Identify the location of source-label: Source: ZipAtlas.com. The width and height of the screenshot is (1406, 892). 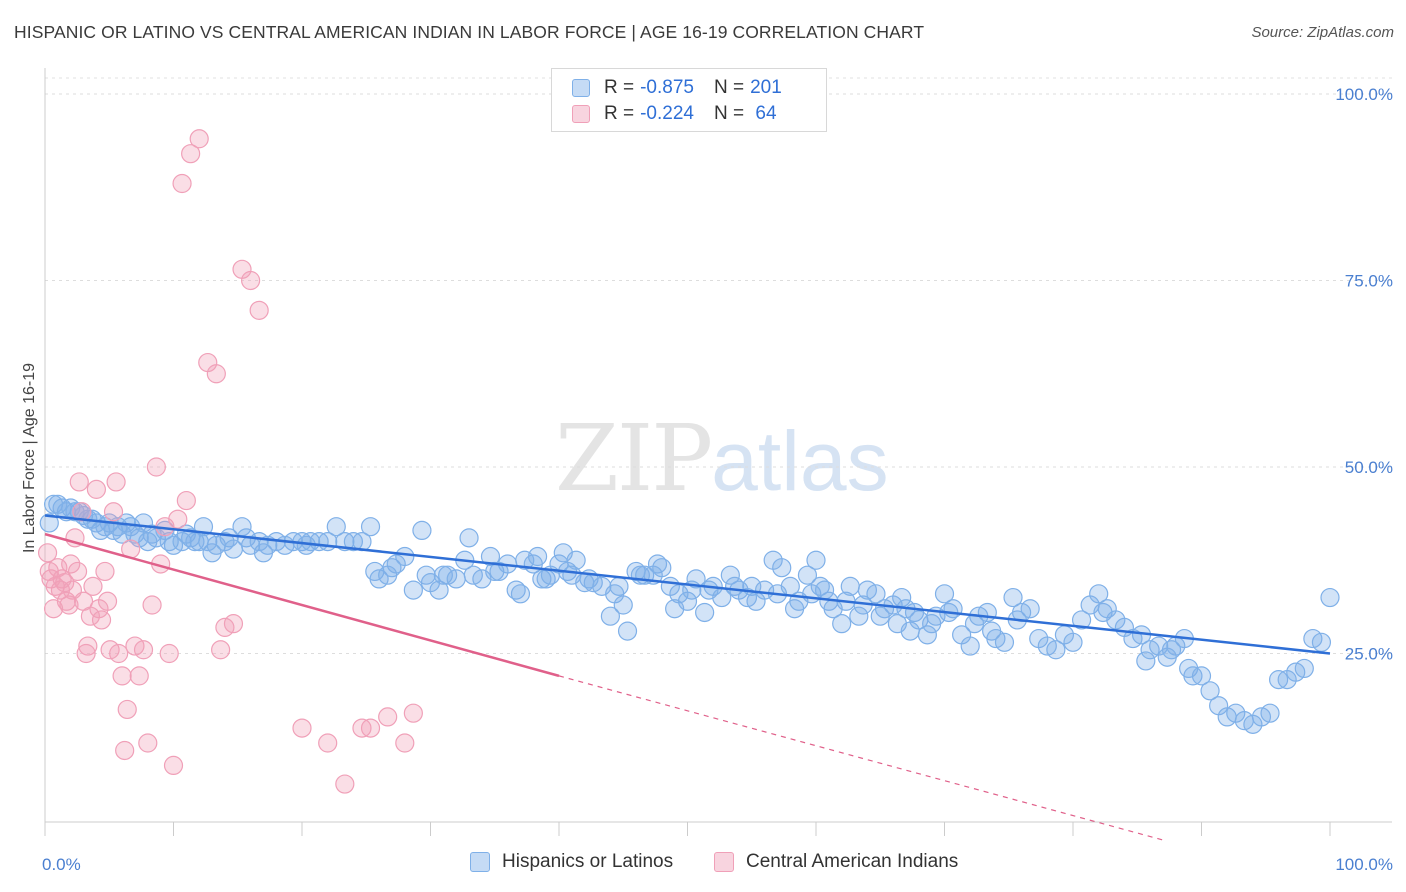
(1322, 32).